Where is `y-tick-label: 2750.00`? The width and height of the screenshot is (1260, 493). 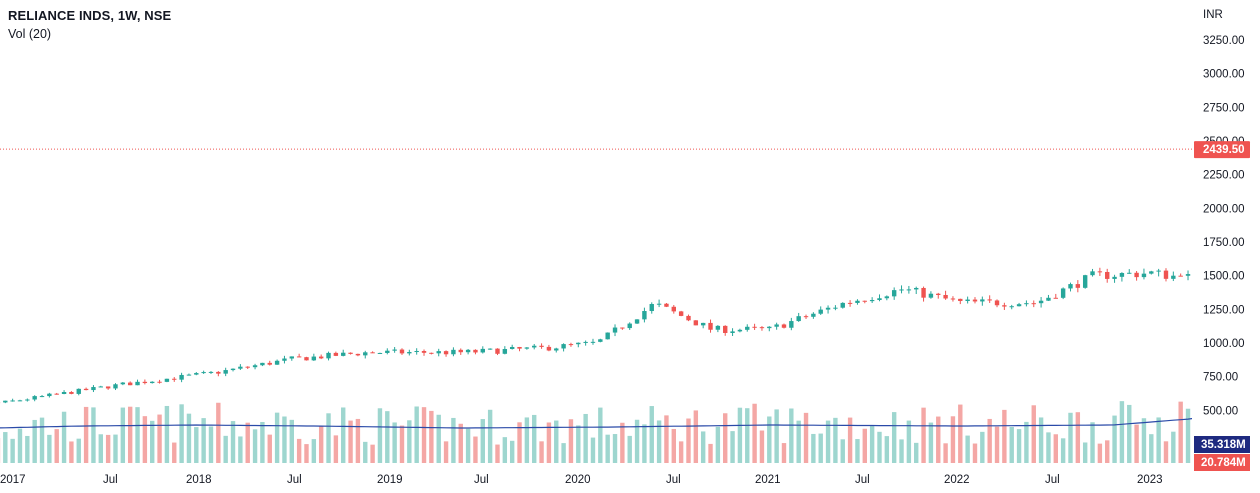 y-tick-label: 2750.00 is located at coordinates (1224, 108).